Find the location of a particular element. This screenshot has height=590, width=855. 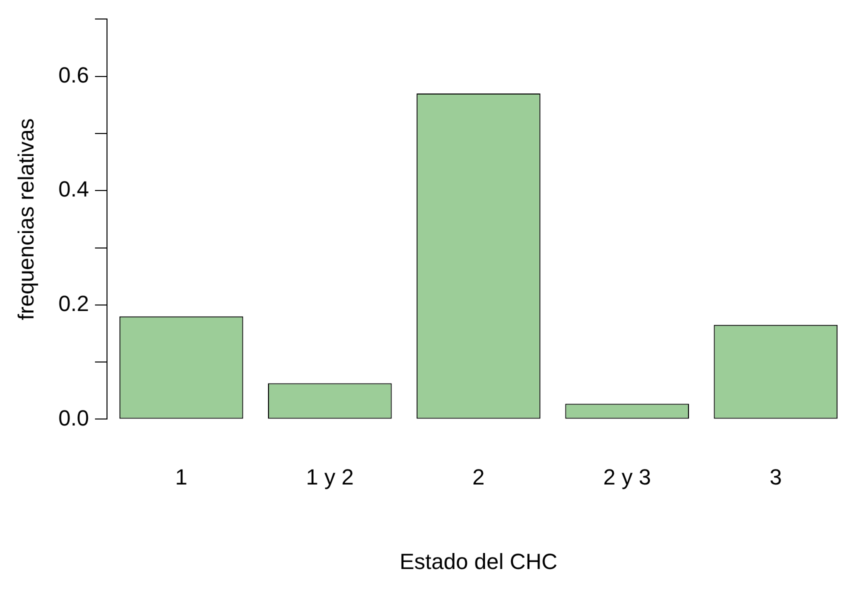

y-tick-label: 0.4 is located at coordinates (73, 189).